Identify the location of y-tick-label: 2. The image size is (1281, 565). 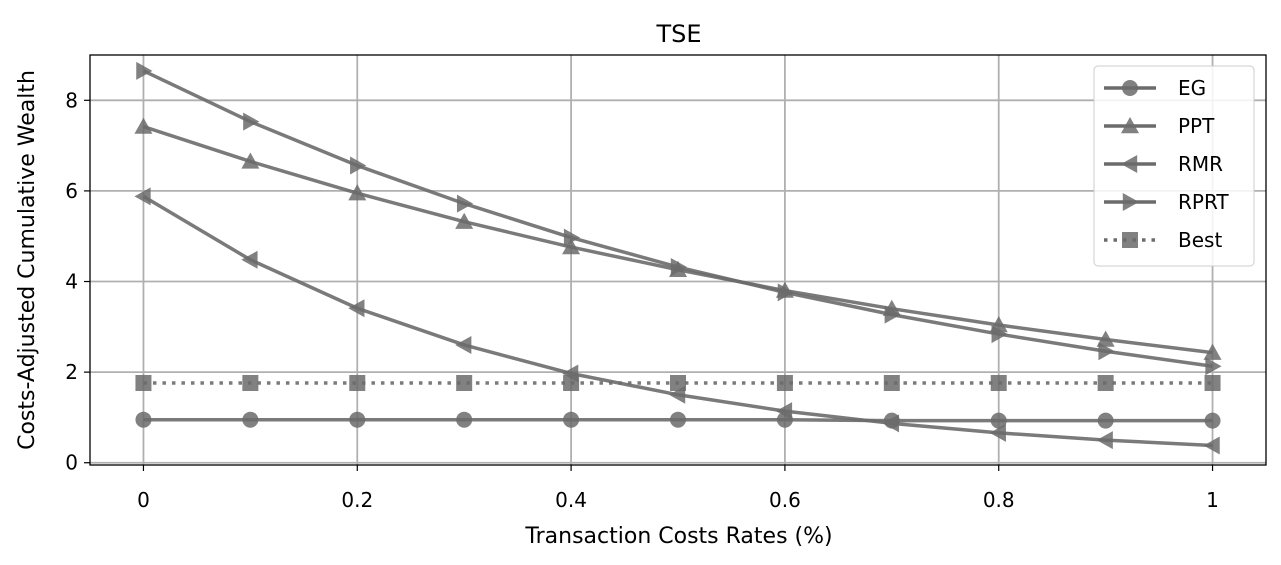
(71, 372).